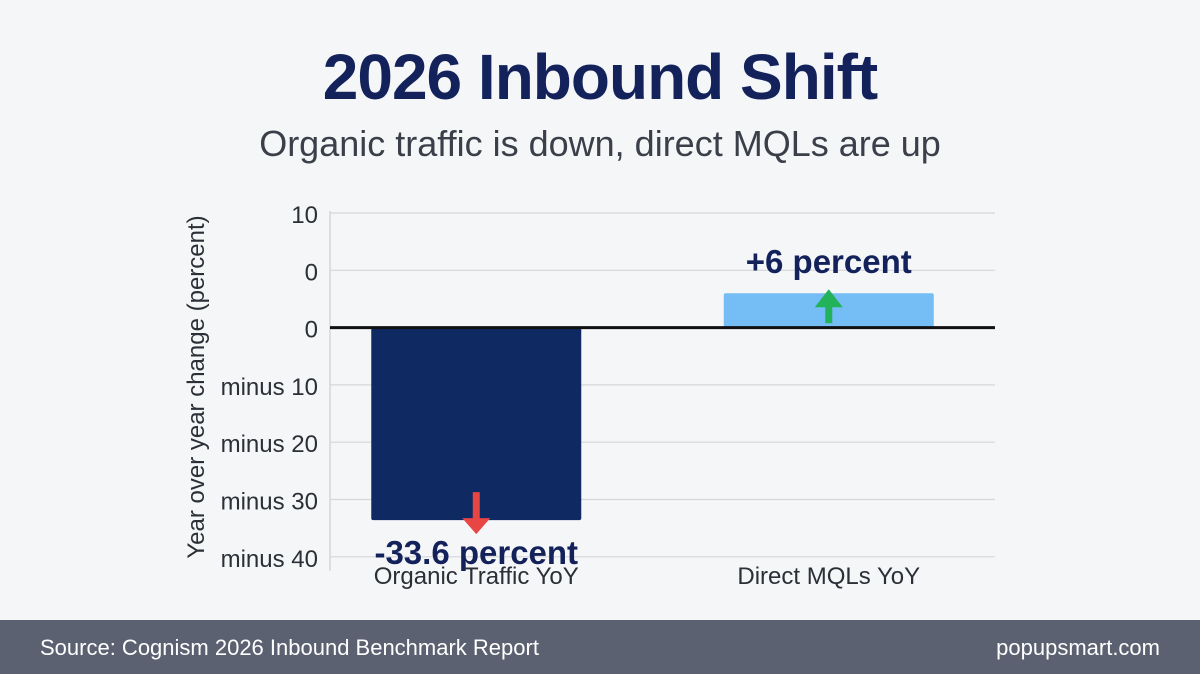 The height and width of the screenshot is (674, 1200). I want to click on y-tick-label: 10, so click(304, 215).